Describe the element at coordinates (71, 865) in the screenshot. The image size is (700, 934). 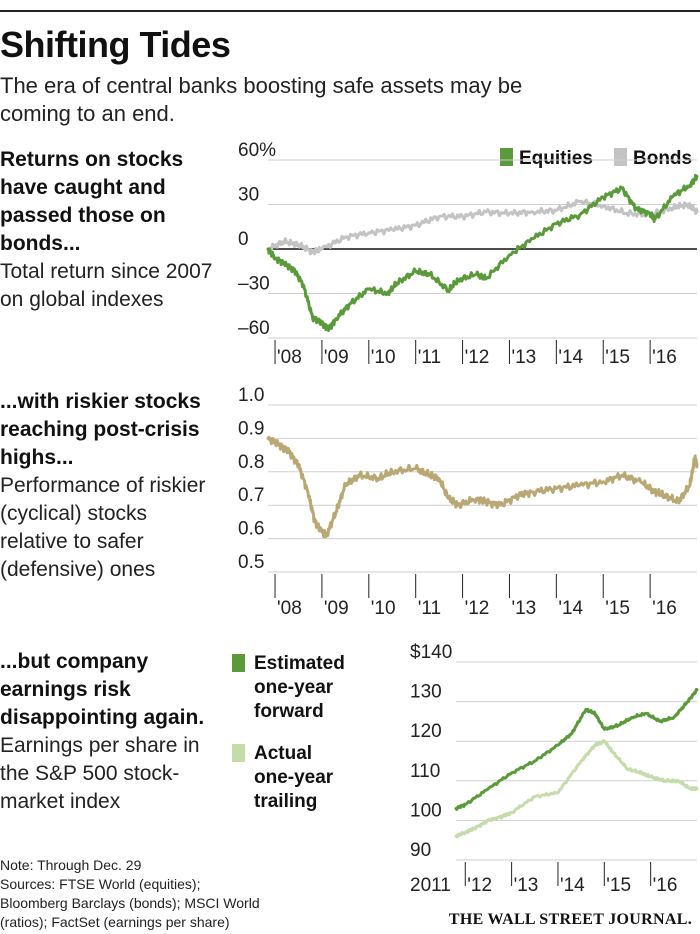
I see `note-line-1: Note: Through Dec. 29` at that location.